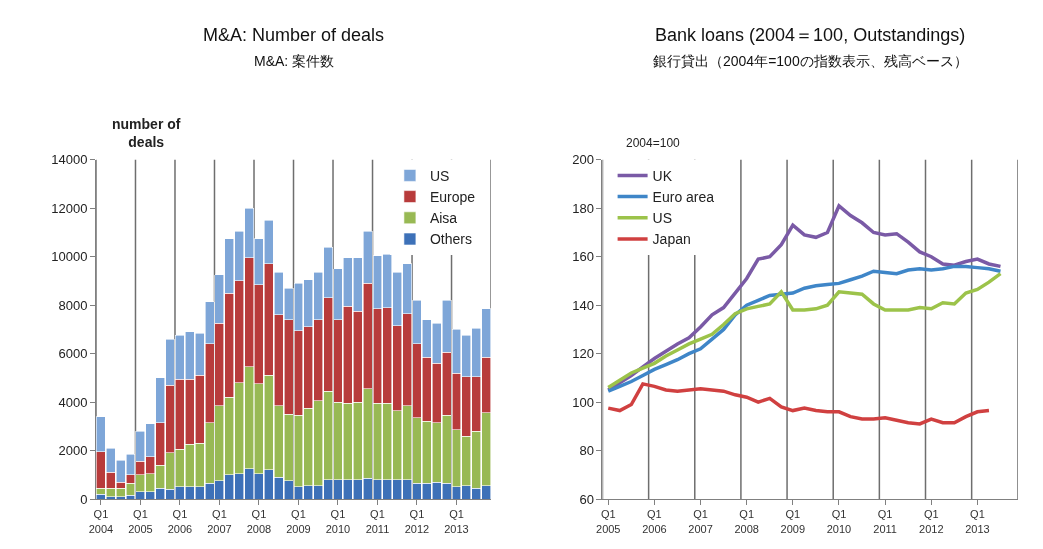 The width and height of the screenshot is (1043, 549). What do you see at coordinates (73, 354) in the screenshot?
I see `y-tick-label: 6000` at bounding box center [73, 354].